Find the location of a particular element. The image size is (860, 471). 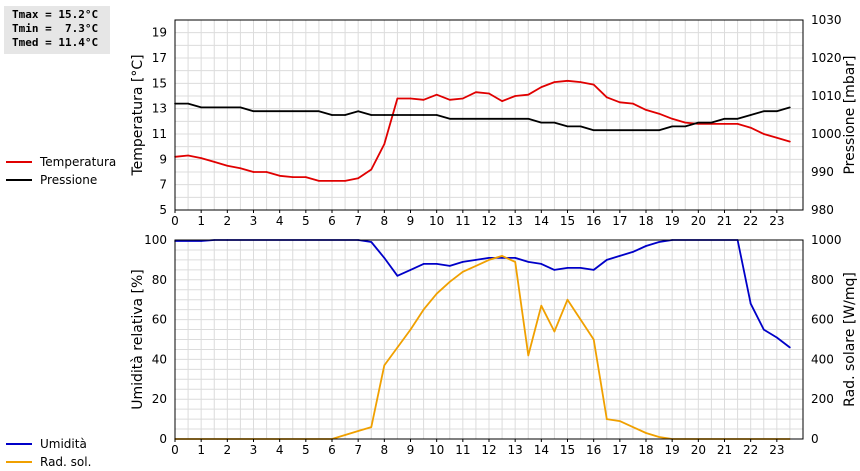

y-tick-label: 19 is located at coordinates (159, 33).